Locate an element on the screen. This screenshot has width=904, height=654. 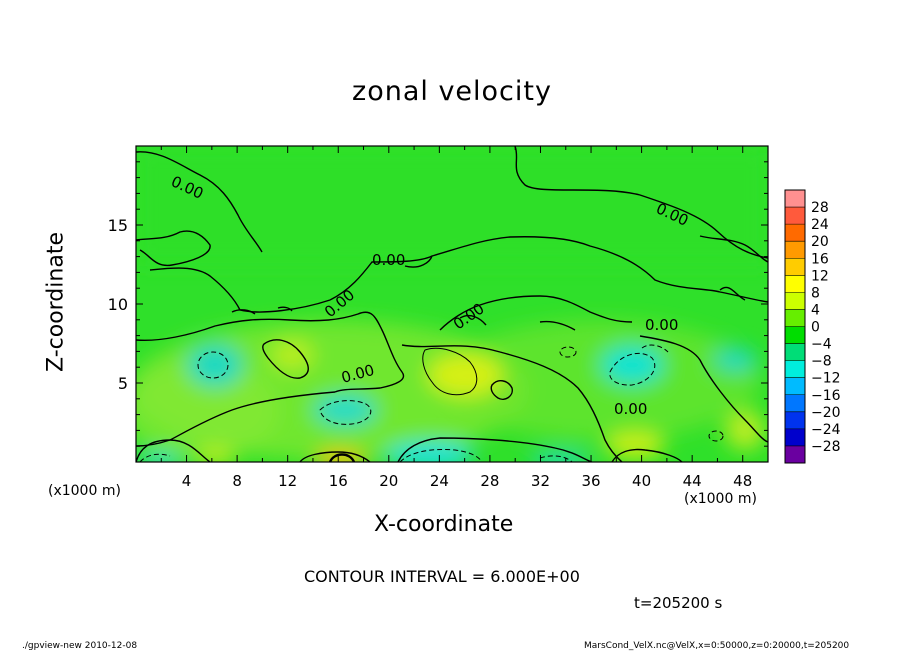
y-tick-label: 5 is located at coordinates (123, 383).